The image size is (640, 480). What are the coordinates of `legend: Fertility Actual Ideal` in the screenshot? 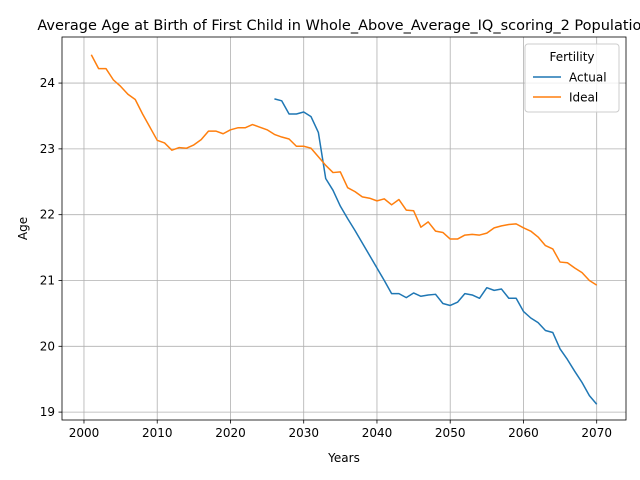 It's located at (572, 78).